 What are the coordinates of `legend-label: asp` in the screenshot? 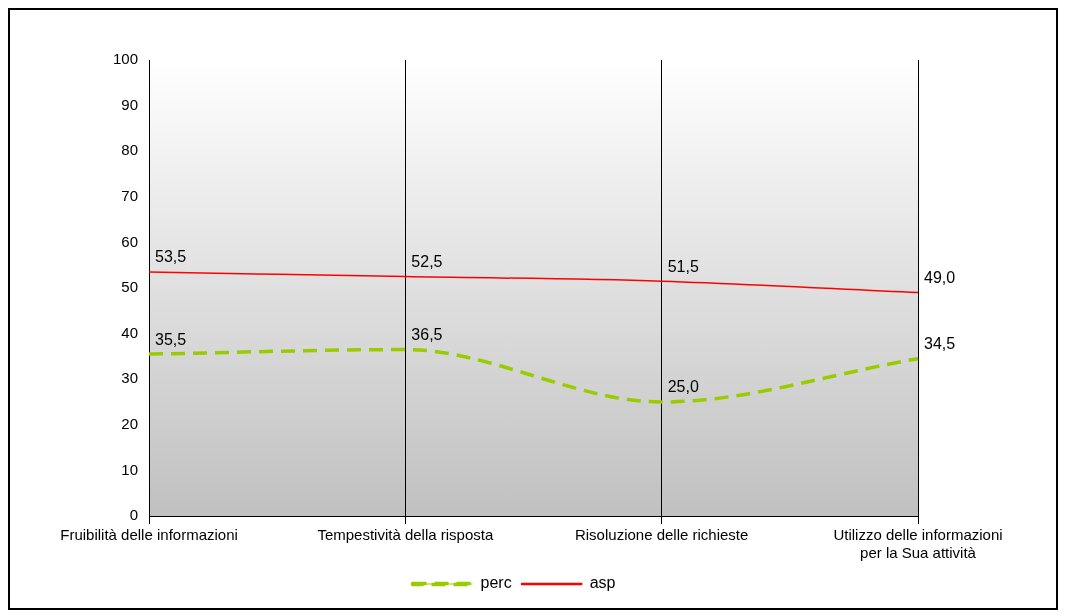 It's located at (602, 583).